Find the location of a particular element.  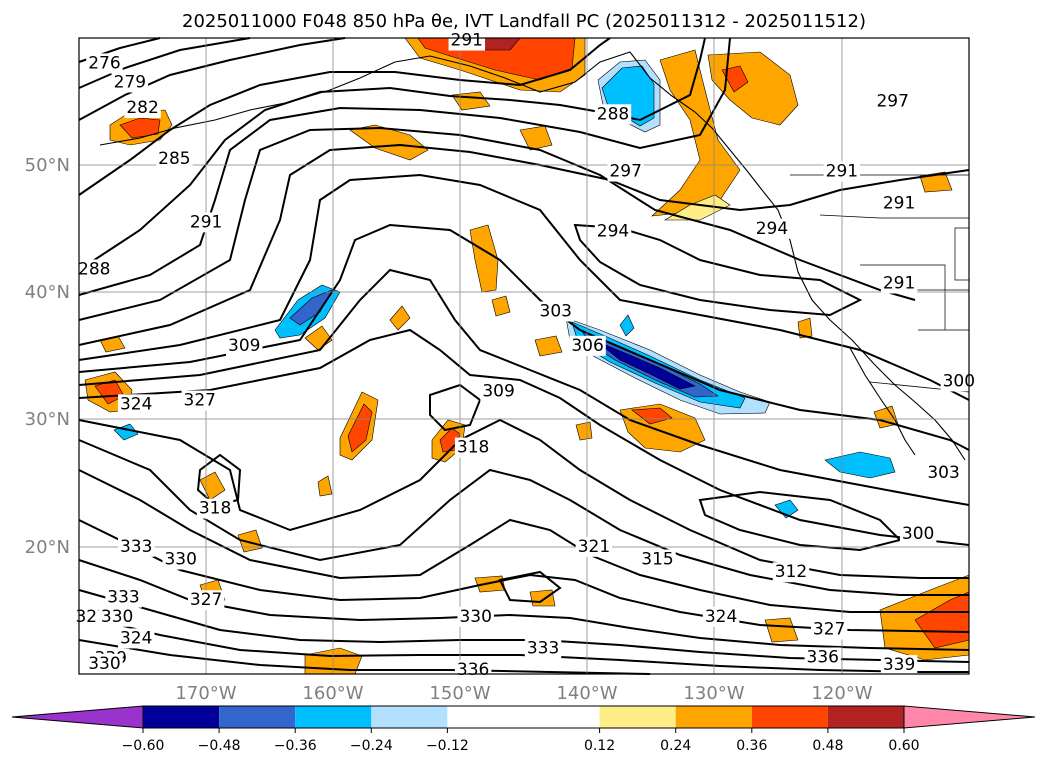

ytick-label-20n: 20°N is located at coordinates (47, 547).